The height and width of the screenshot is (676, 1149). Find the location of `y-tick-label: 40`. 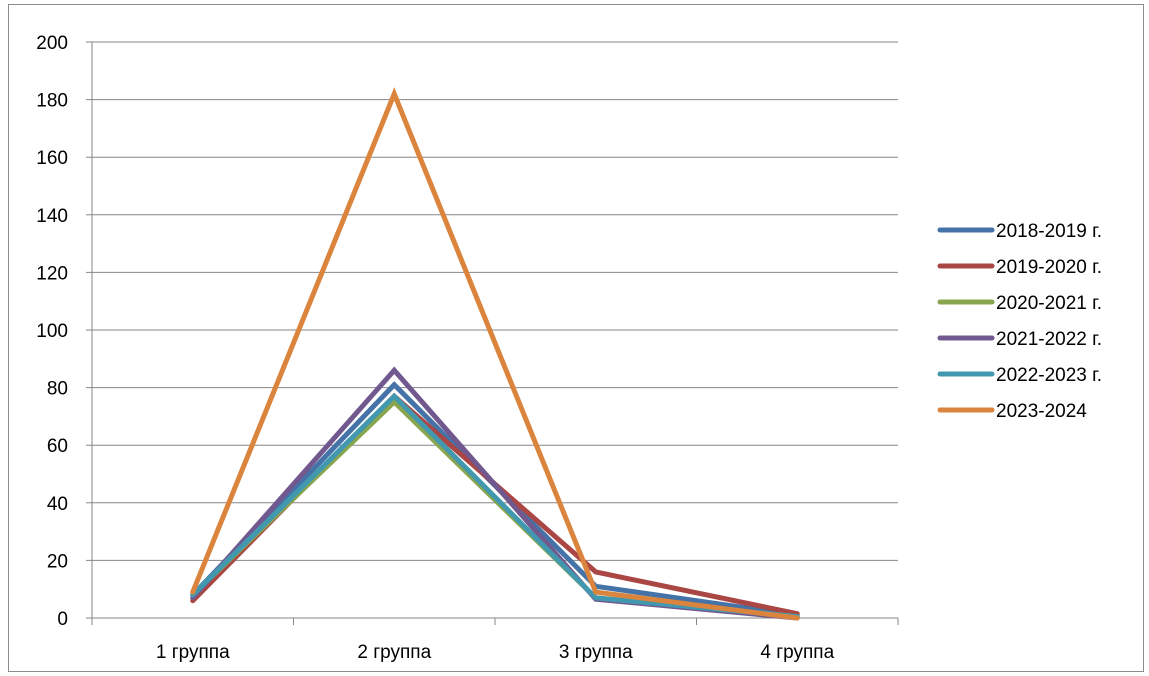

y-tick-label: 40 is located at coordinates (57, 504).